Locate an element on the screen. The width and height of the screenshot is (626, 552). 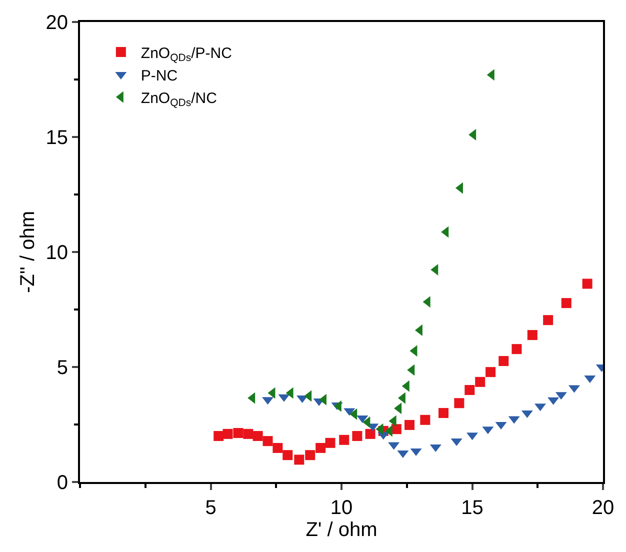
x-tick-label: 20 is located at coordinates (603, 508).